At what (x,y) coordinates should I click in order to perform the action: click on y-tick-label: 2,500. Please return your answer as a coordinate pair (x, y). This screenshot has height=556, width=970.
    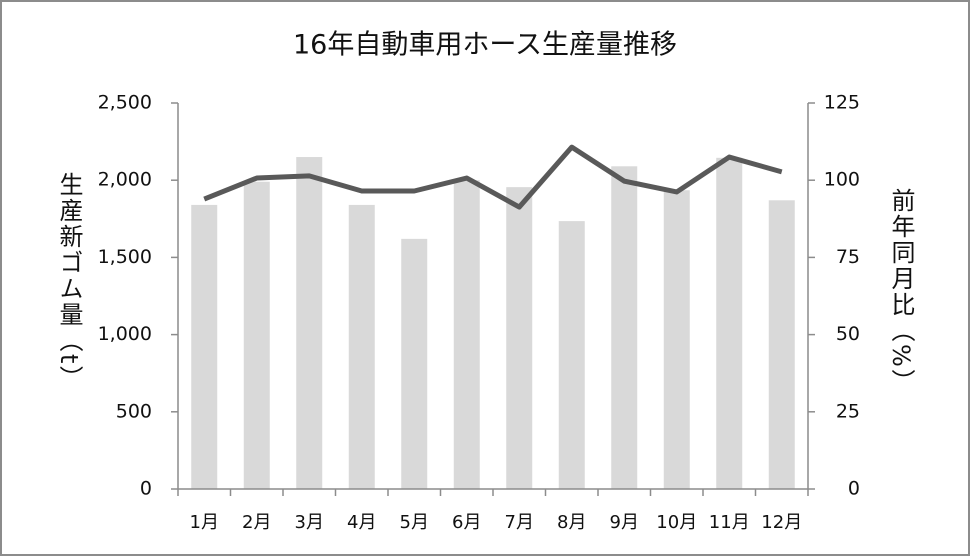
    Looking at the image, I should click on (125, 103).